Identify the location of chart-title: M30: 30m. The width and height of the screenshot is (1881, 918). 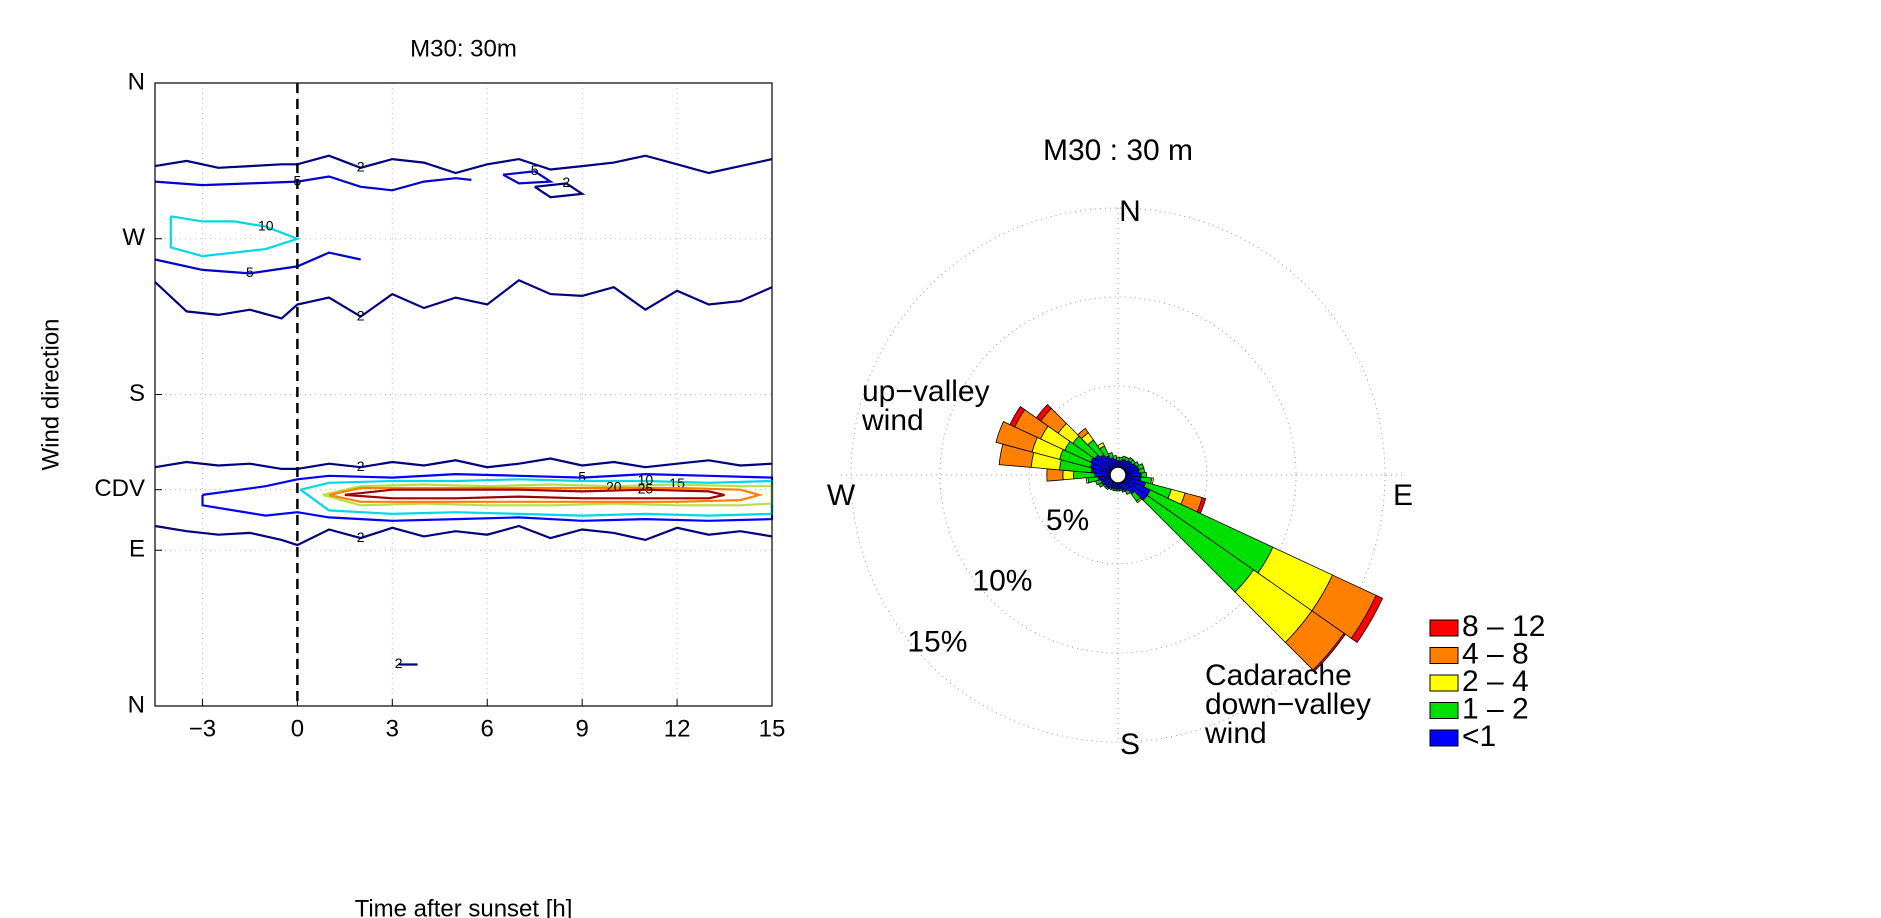
(463, 48).